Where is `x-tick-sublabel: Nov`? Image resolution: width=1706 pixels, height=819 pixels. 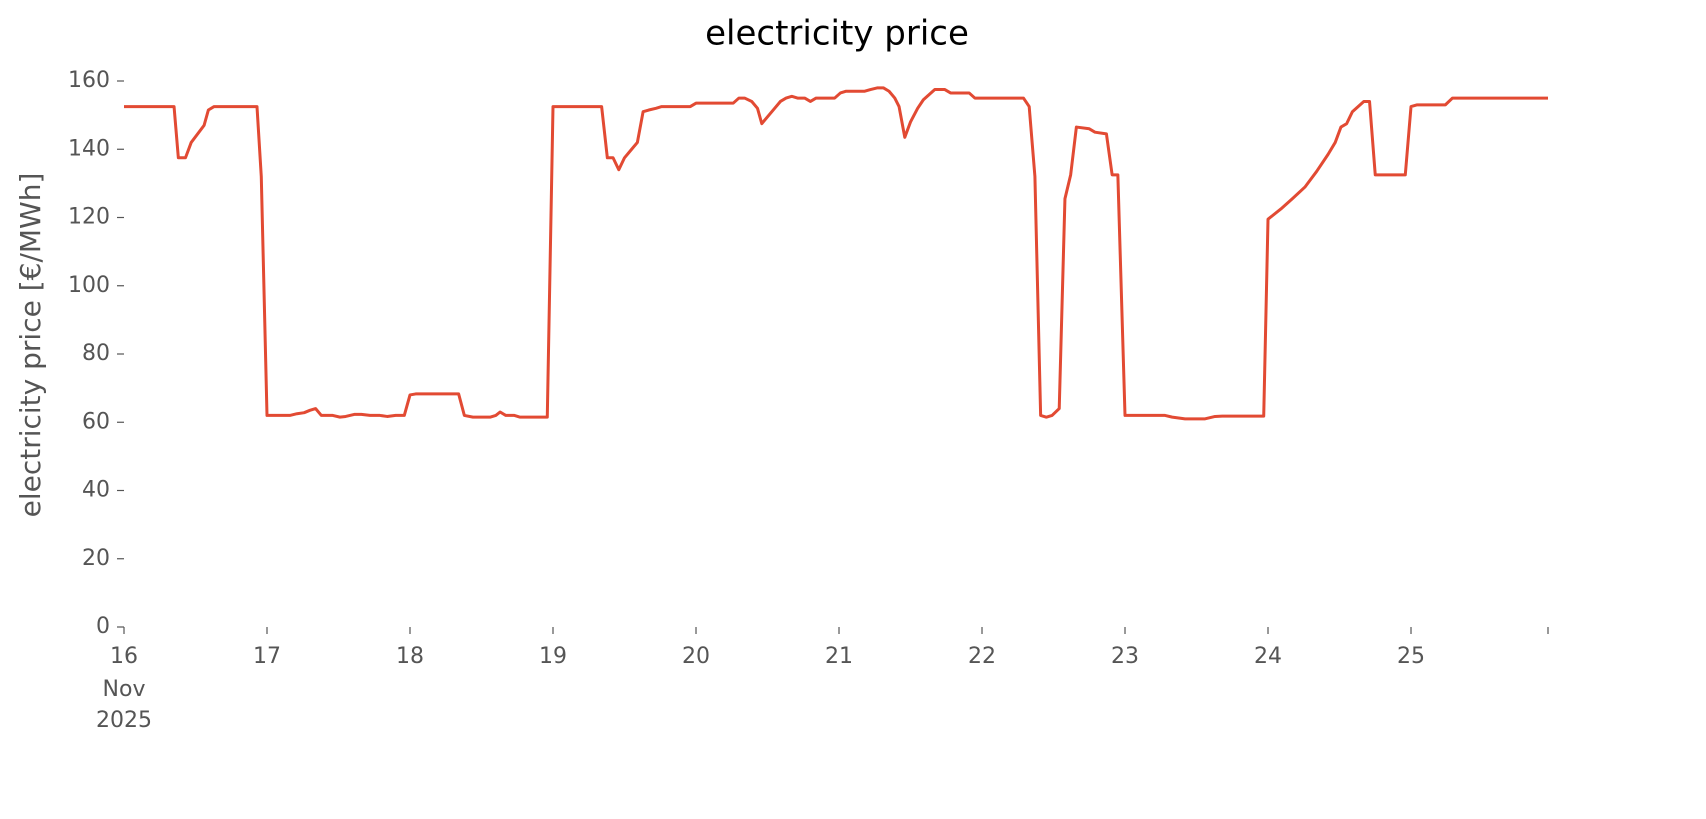 x-tick-sublabel: Nov is located at coordinates (124, 689).